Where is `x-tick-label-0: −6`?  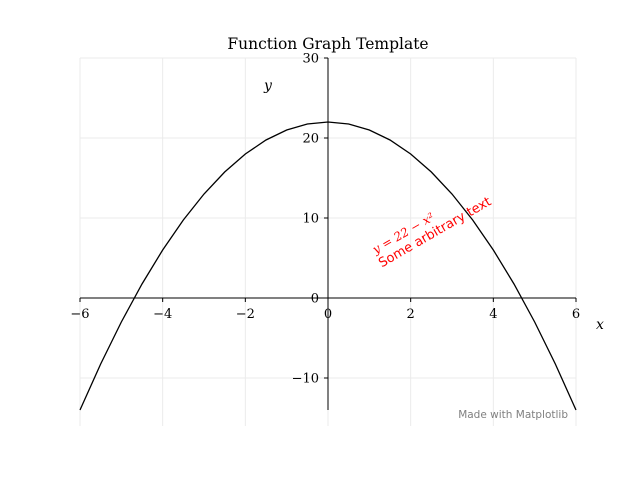 x-tick-label-0: −6 is located at coordinates (79, 314).